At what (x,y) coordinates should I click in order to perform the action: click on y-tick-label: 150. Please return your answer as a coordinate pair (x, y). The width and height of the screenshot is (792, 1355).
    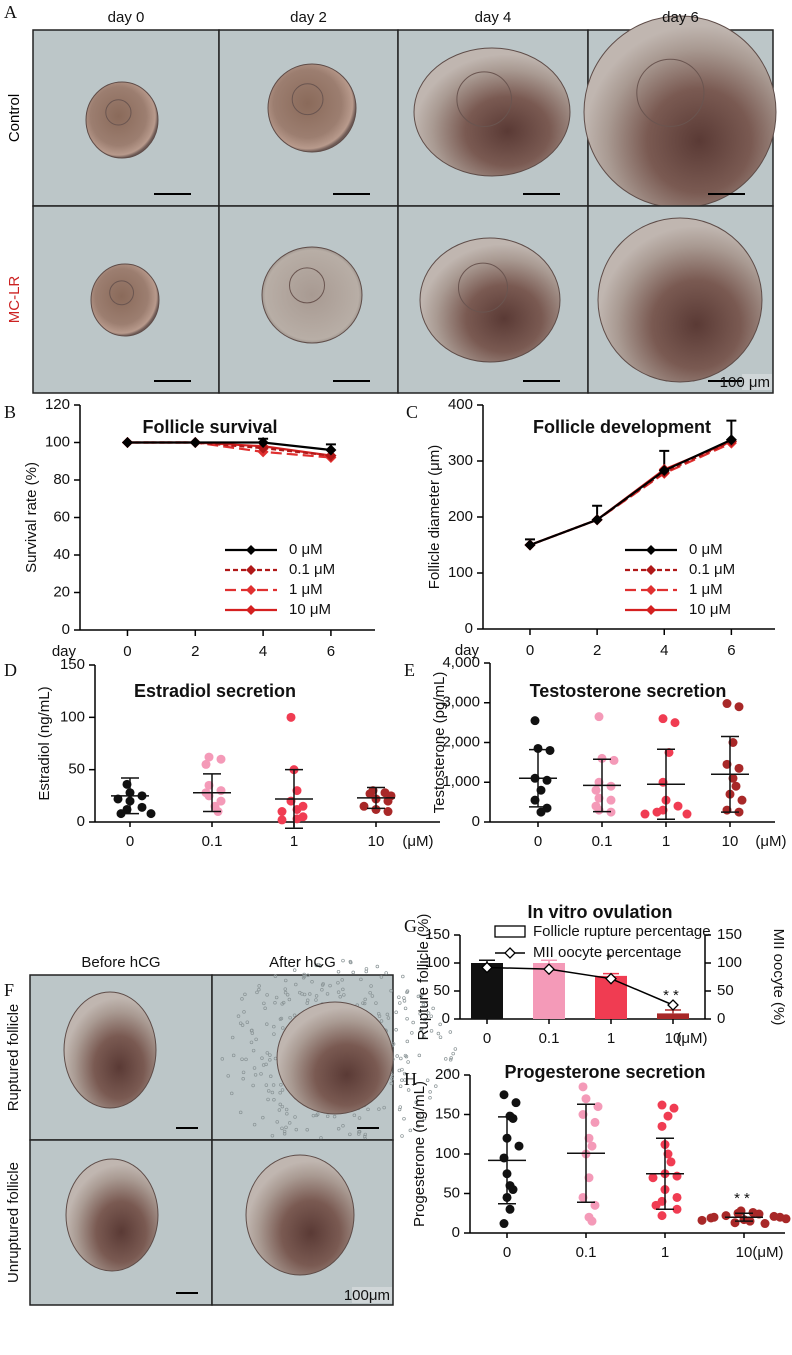
    Looking at the image, I should click on (447, 1113).